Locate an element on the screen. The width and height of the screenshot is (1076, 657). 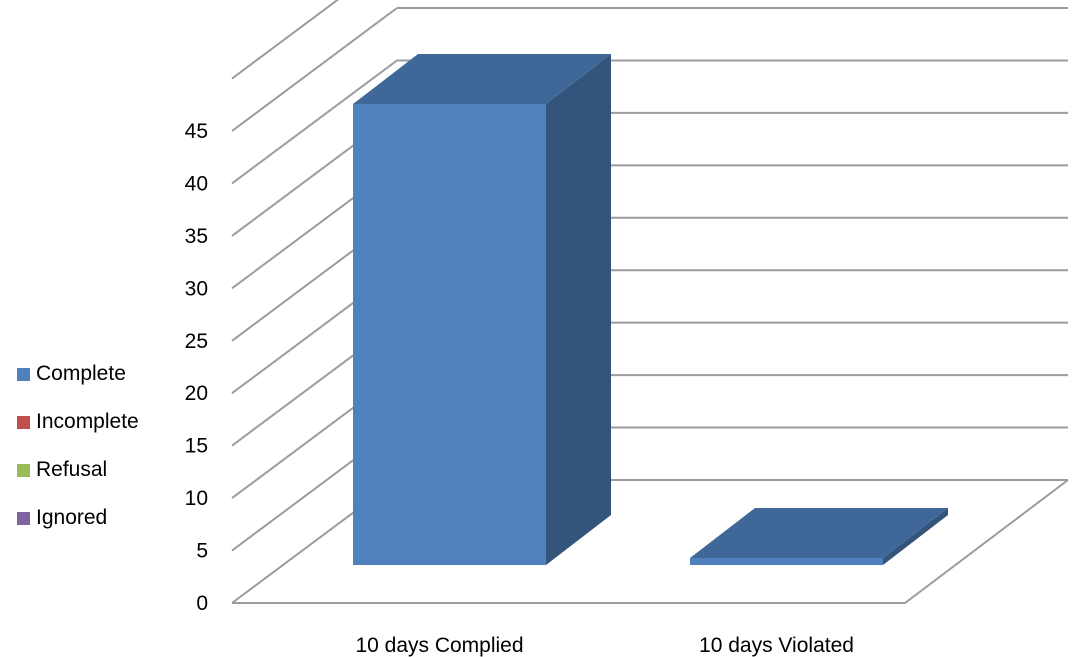
legend: Complete Incomplete Refusal Ignored is located at coordinates (78, 446).